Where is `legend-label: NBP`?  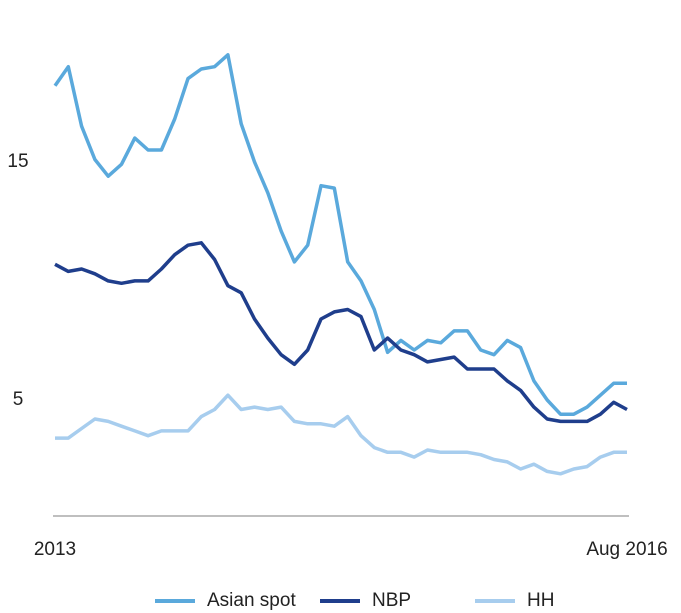 legend-label: NBP is located at coordinates (391, 600).